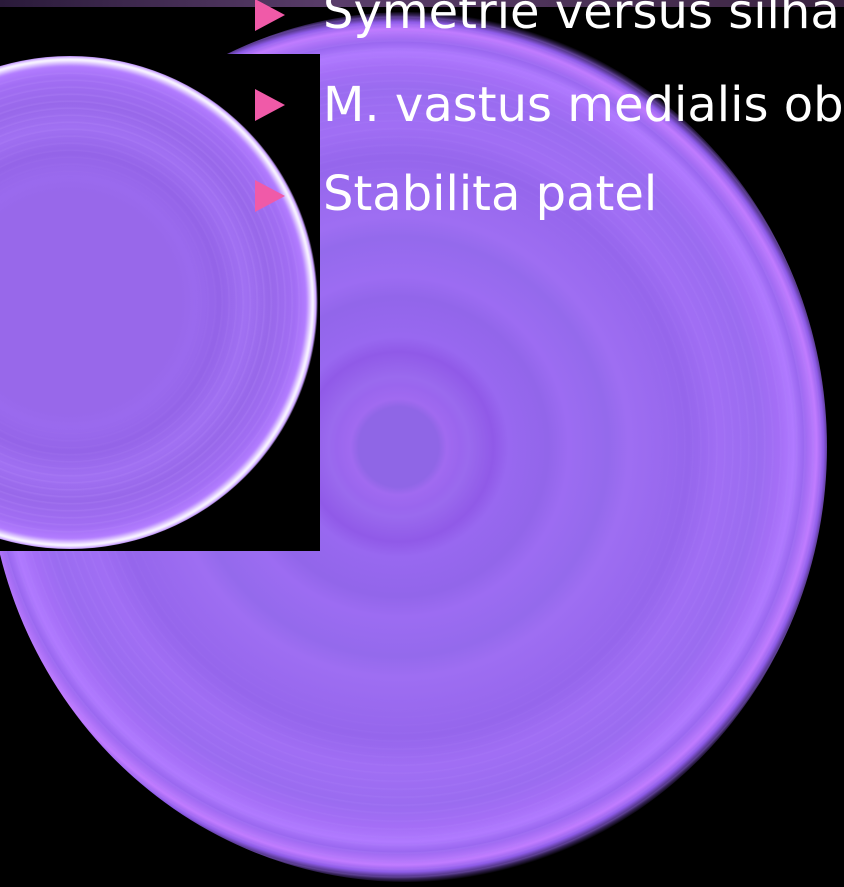  What do you see at coordinates (490, 194) in the screenshot?
I see `bullet-text: Stabilita patel` at bounding box center [490, 194].